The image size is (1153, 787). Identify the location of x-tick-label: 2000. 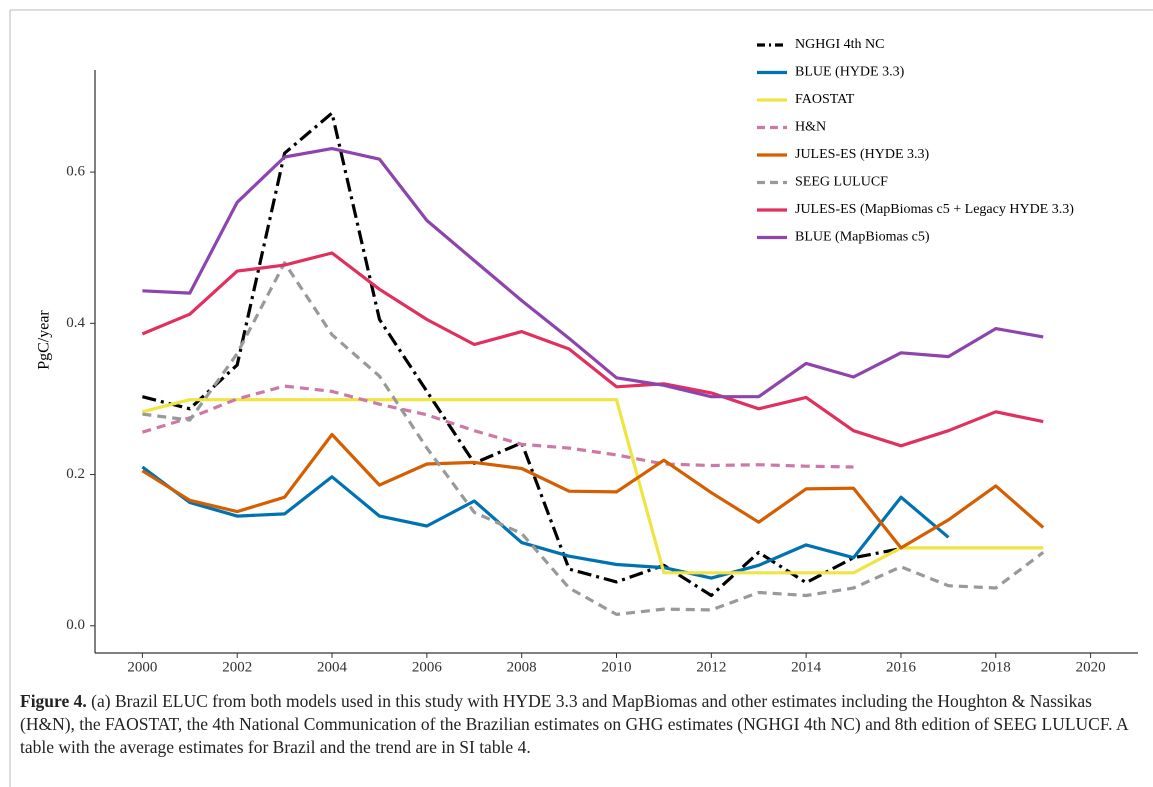
(142, 667).